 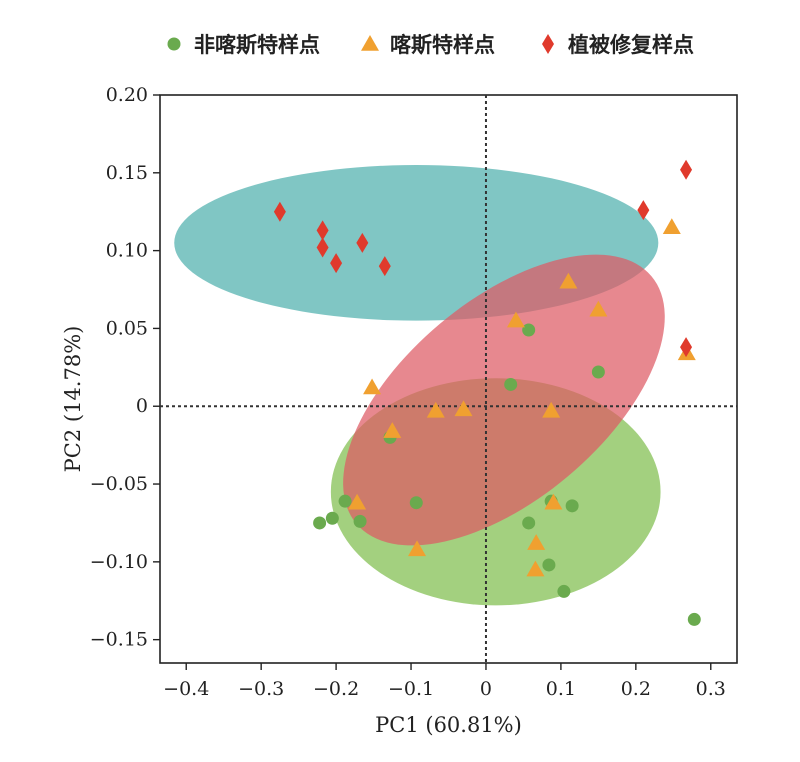 What do you see at coordinates (261, 689) in the screenshot?
I see `x-tick-label: −0.3` at bounding box center [261, 689].